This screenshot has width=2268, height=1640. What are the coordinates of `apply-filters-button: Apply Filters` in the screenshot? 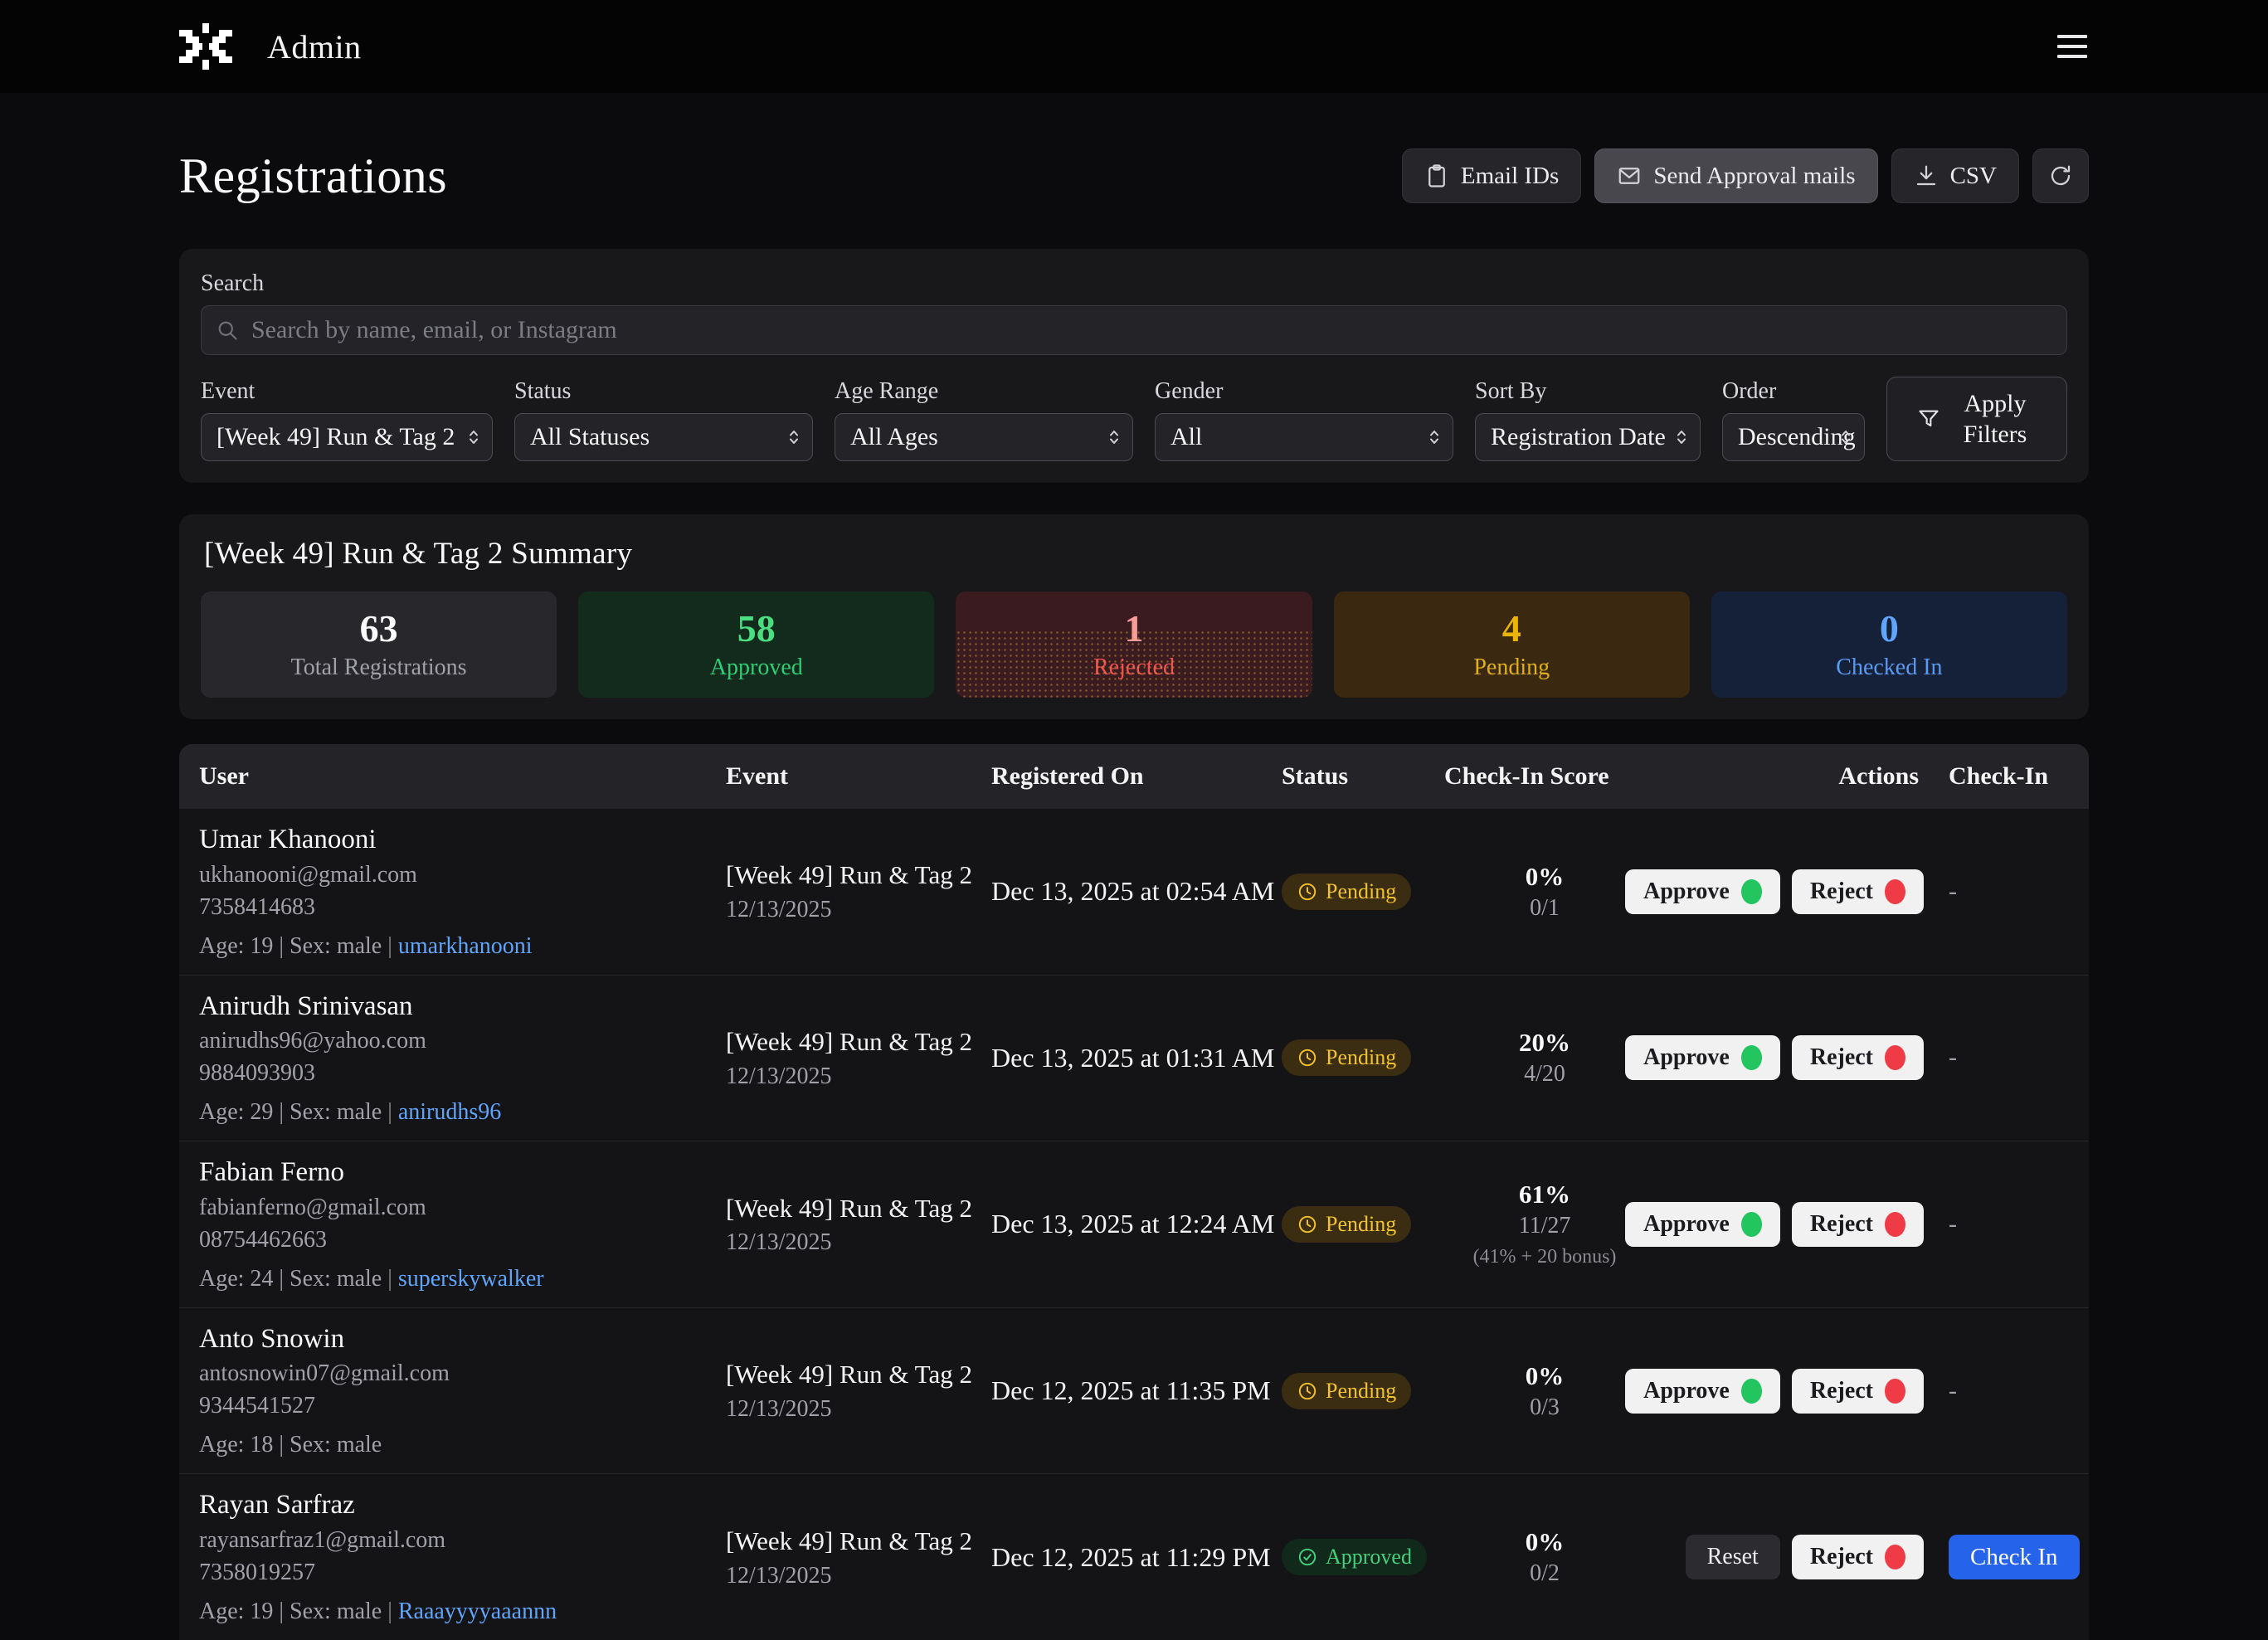 It's located at (1976, 419).